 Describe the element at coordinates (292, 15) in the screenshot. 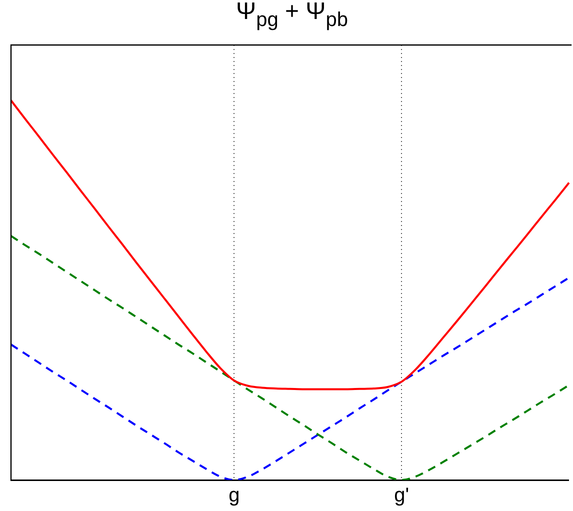

I see `chart-title: Ψ$_{pg}$ + Ψ$_{pb}$` at that location.